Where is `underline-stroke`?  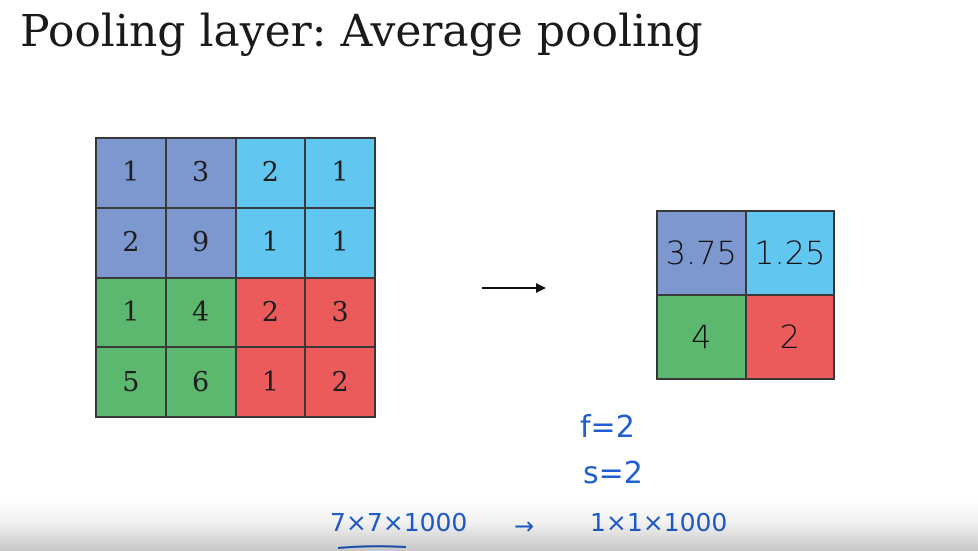
underline-stroke is located at coordinates (372, 547).